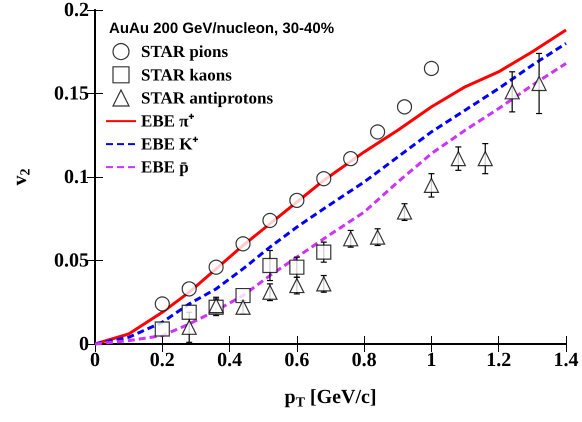  I want to click on legend-label: STAR antiprotons, so click(207, 98).